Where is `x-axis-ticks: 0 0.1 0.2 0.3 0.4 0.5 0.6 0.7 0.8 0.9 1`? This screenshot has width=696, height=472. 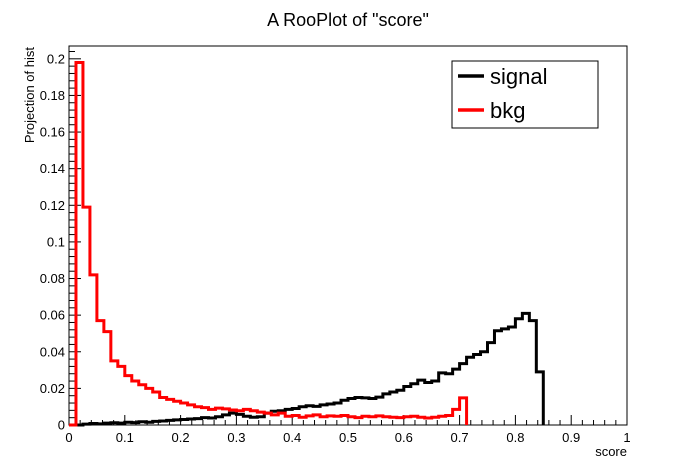 x-axis-ticks: 0 0.1 0.2 0.3 0.4 0.5 0.6 0.7 0.8 0.9 1 is located at coordinates (348, 430).